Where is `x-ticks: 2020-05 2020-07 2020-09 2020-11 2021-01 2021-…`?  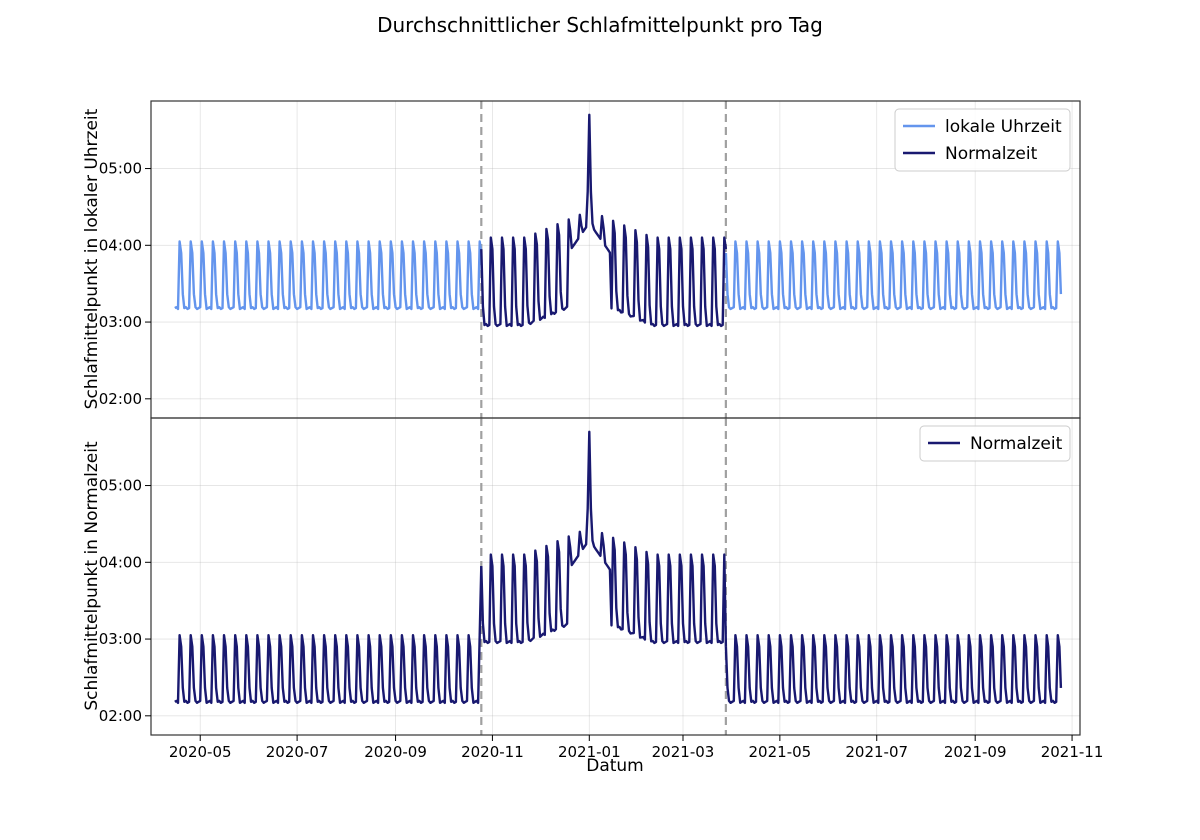 x-ticks: 2020-05 2020-07 2020-09 2020-11 2021-01 2021-… is located at coordinates (636, 748).